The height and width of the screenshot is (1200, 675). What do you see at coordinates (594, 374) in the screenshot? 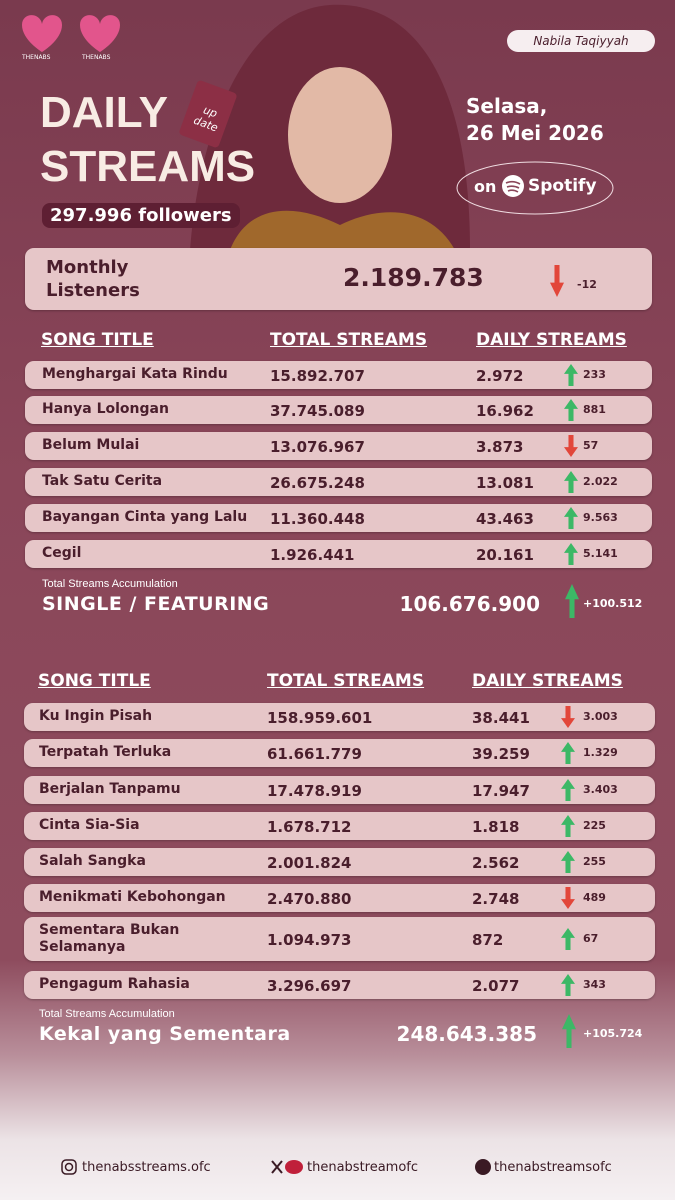
I see `daily-change: 233` at bounding box center [594, 374].